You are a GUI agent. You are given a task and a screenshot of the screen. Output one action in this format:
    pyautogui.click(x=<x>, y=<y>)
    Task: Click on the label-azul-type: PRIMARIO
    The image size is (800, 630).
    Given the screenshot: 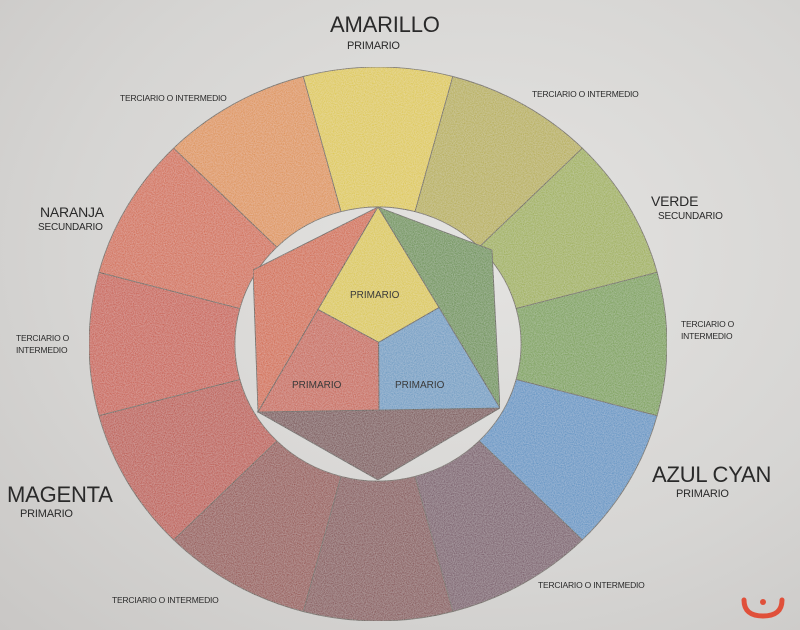 What is the action you would take?
    pyautogui.click(x=702, y=494)
    